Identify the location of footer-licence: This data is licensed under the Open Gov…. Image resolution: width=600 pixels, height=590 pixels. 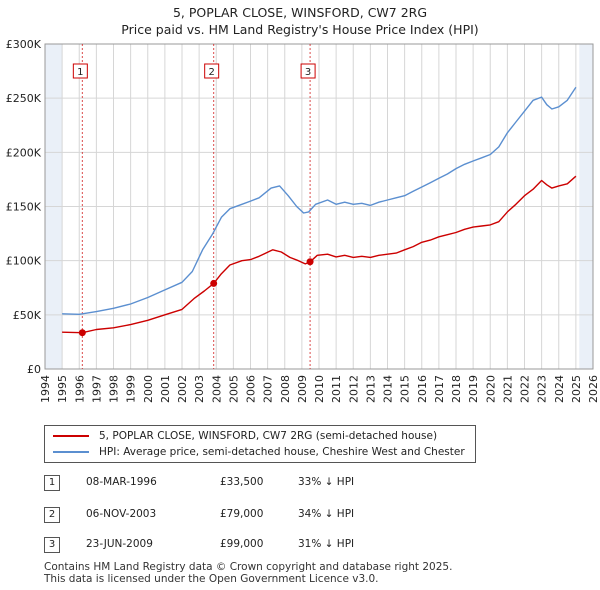
(211, 579).